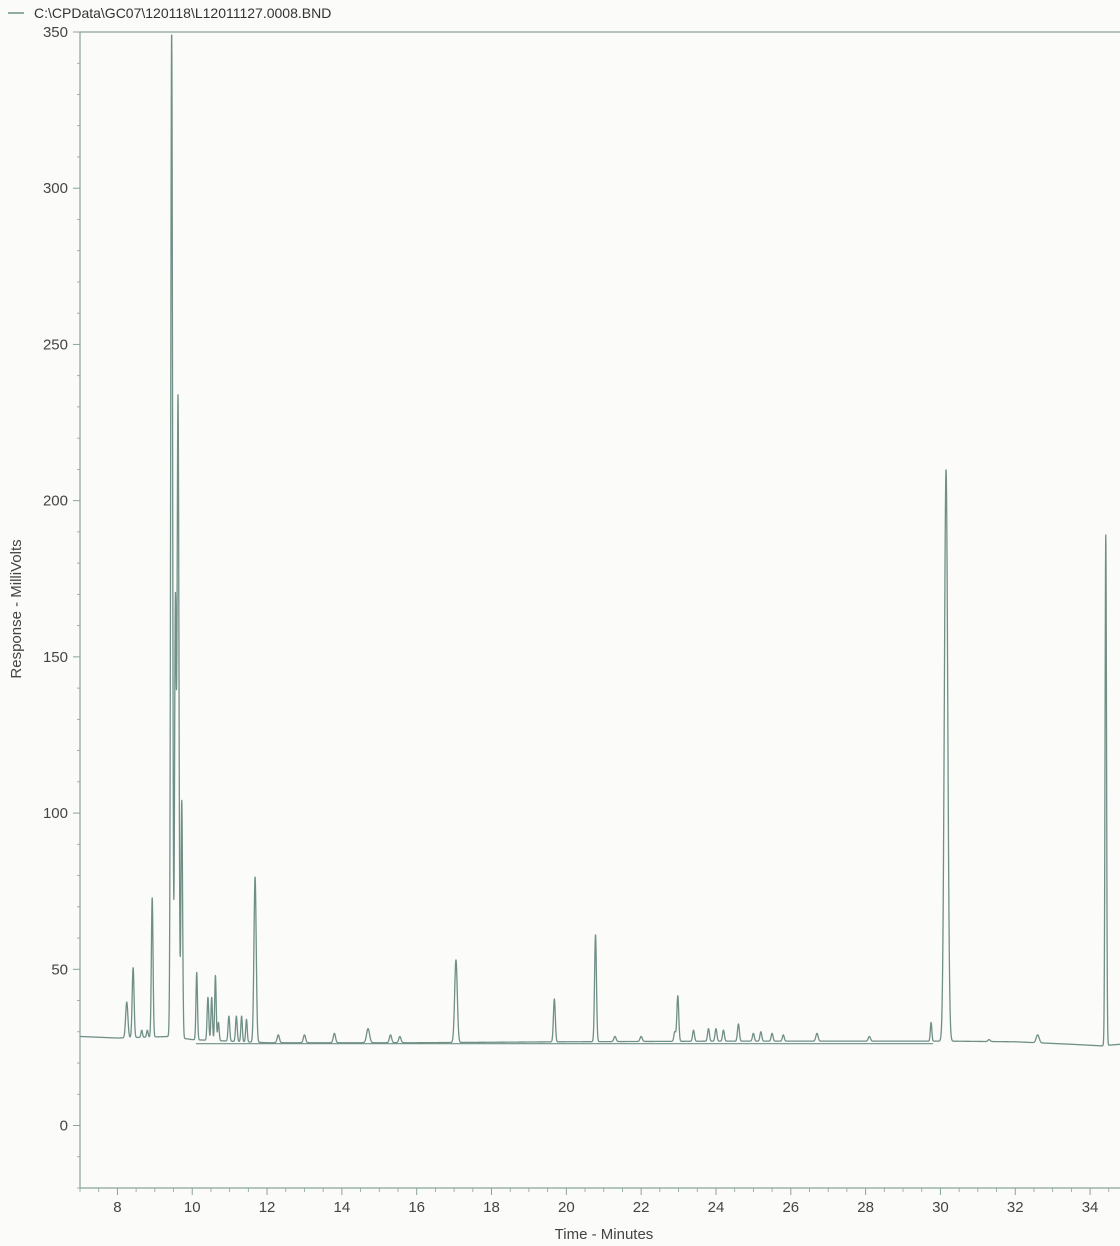 The height and width of the screenshot is (1246, 1120). What do you see at coordinates (604, 1234) in the screenshot?
I see `x-axis-title: Time - Minutes` at bounding box center [604, 1234].